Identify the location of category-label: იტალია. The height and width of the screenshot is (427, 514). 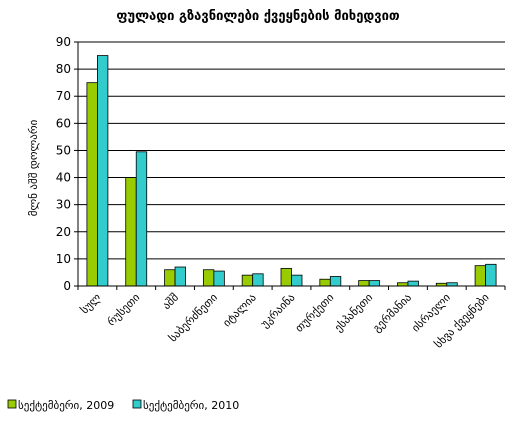
(239, 310).